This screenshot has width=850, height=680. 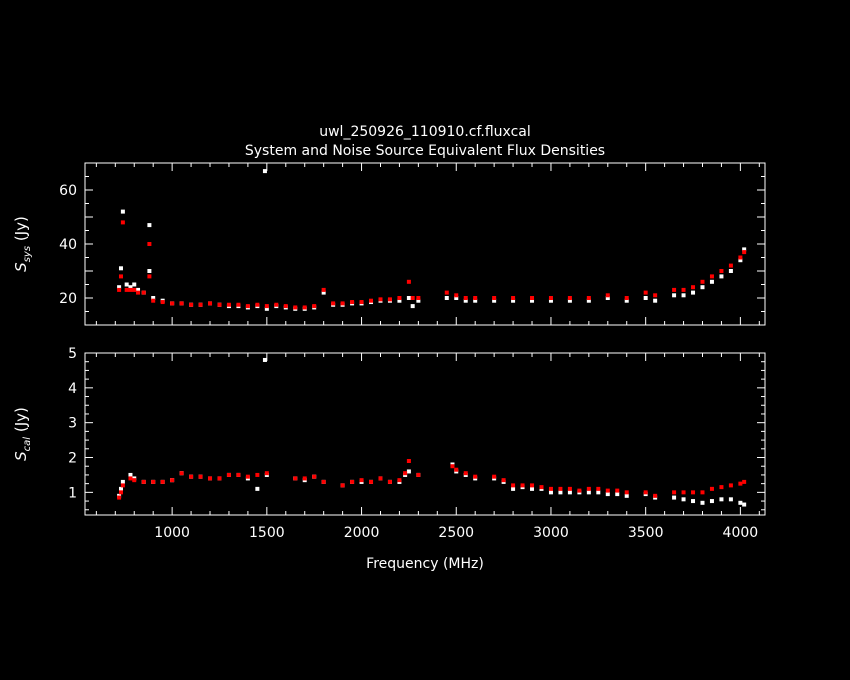 I want to click on y-tick-label: 40, so click(x=68, y=245).